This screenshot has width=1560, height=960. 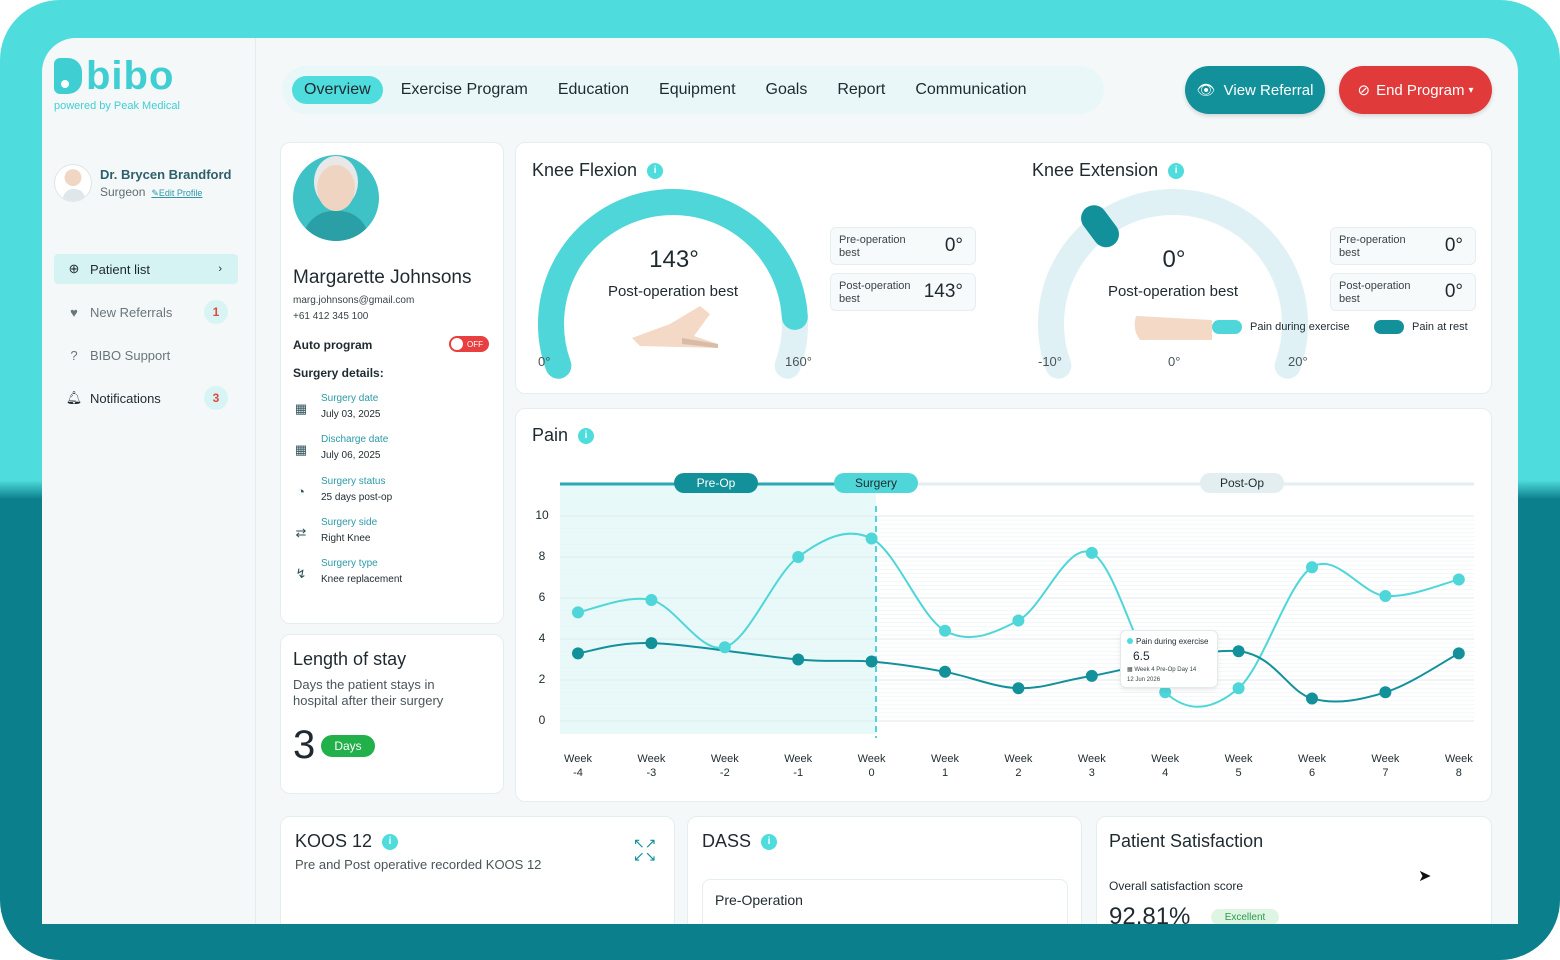 I want to click on detail-value: July 03, 2025, so click(x=351, y=414).